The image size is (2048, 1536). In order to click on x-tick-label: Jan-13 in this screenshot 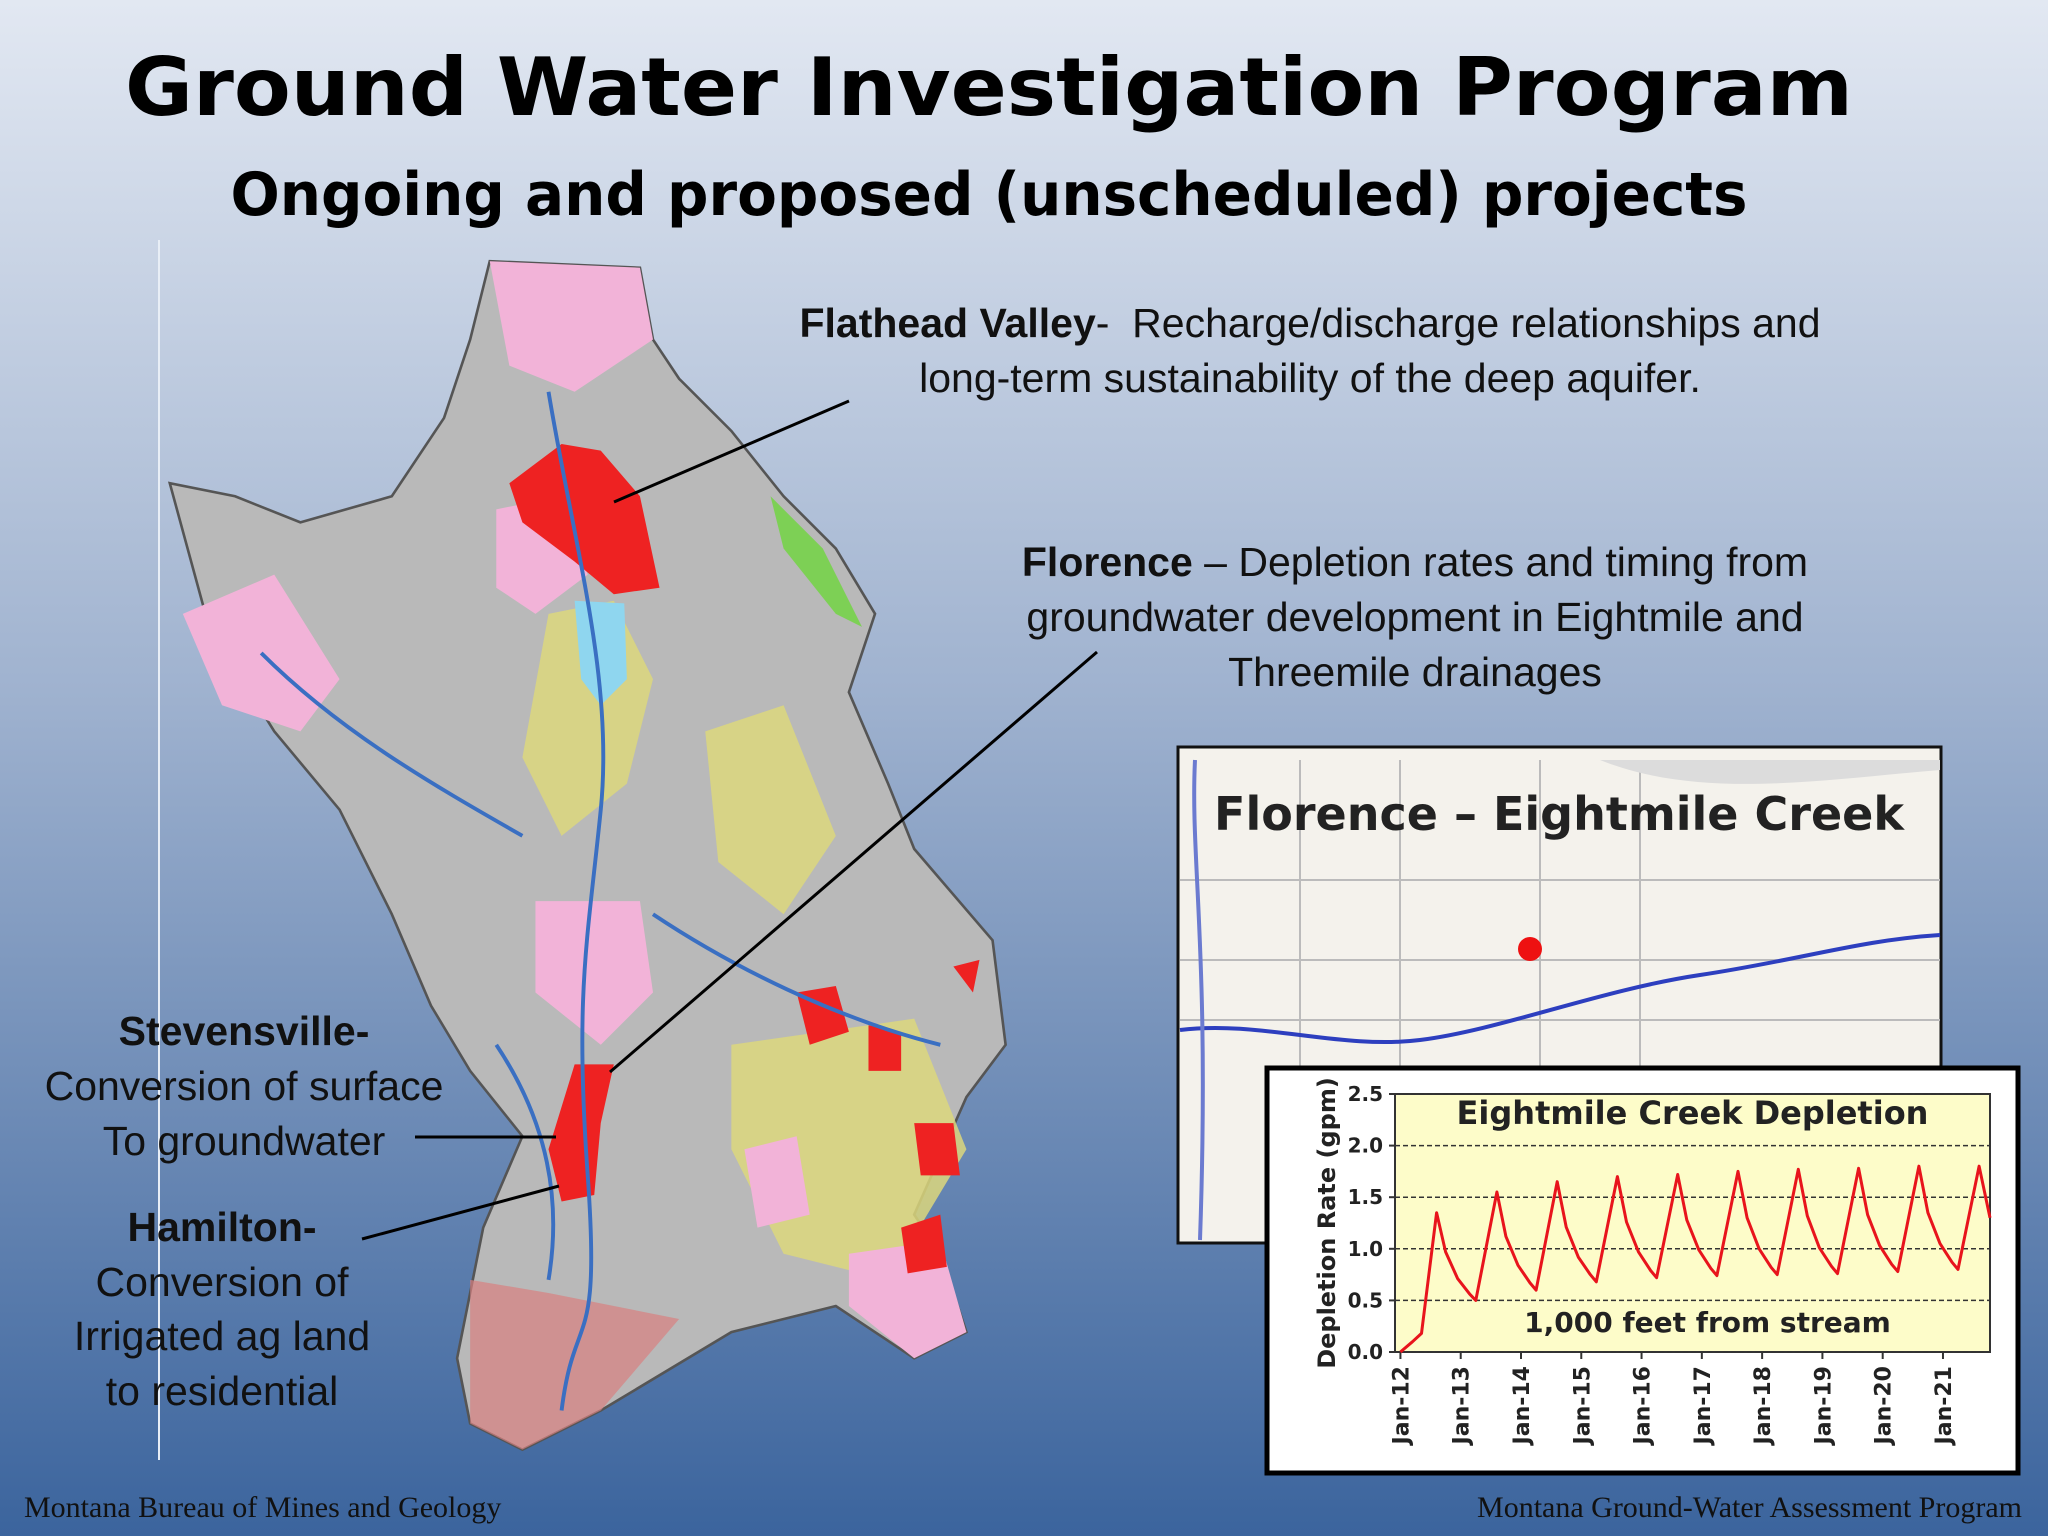, I will do `click(1462, 1406)`.